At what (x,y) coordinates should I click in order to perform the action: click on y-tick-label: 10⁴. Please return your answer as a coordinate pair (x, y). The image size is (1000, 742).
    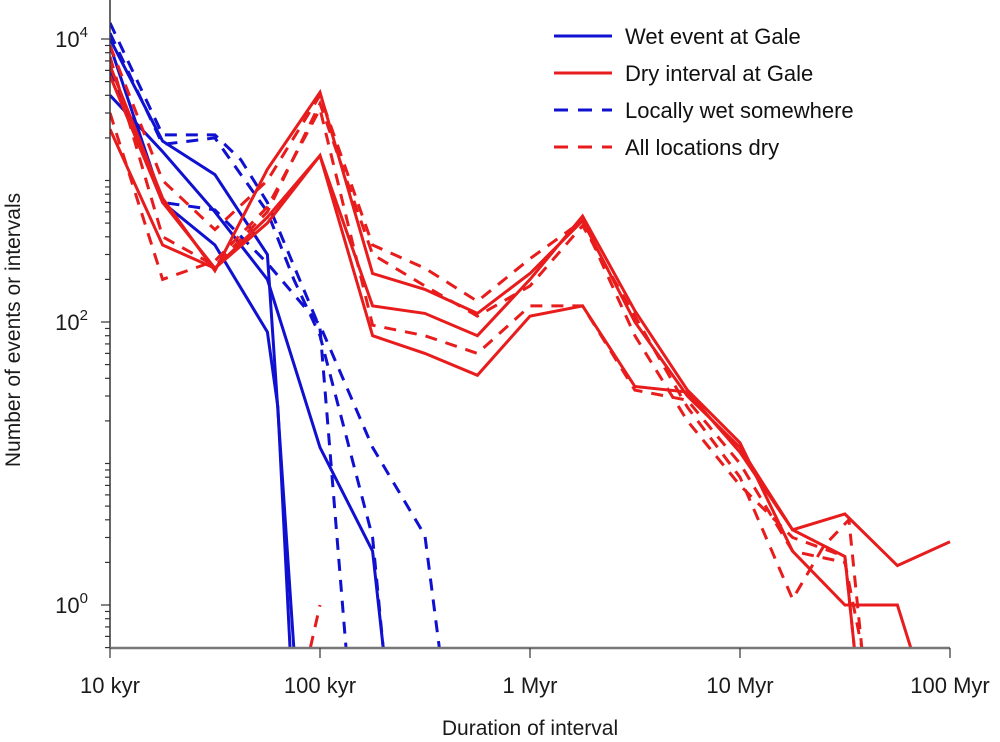
    Looking at the image, I should click on (71, 38).